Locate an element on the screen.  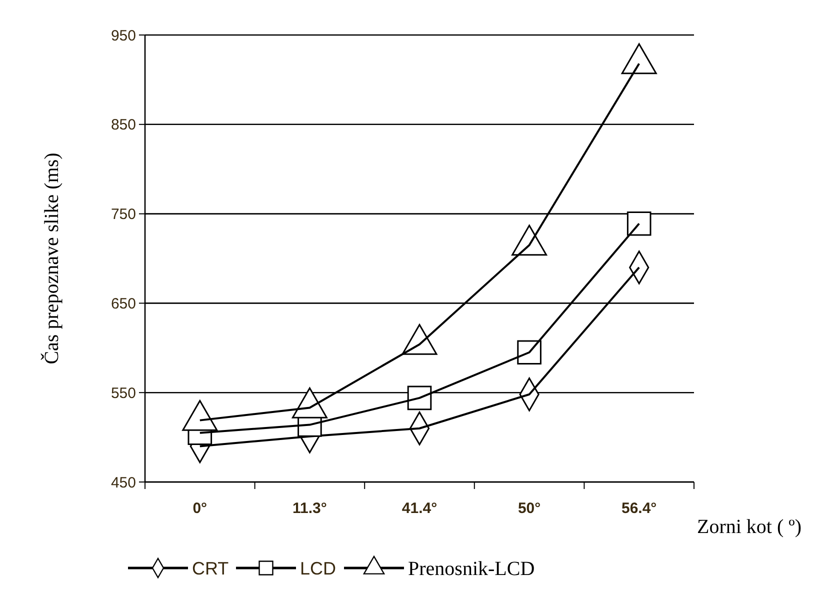
legend-label: CRT is located at coordinates (210, 568).